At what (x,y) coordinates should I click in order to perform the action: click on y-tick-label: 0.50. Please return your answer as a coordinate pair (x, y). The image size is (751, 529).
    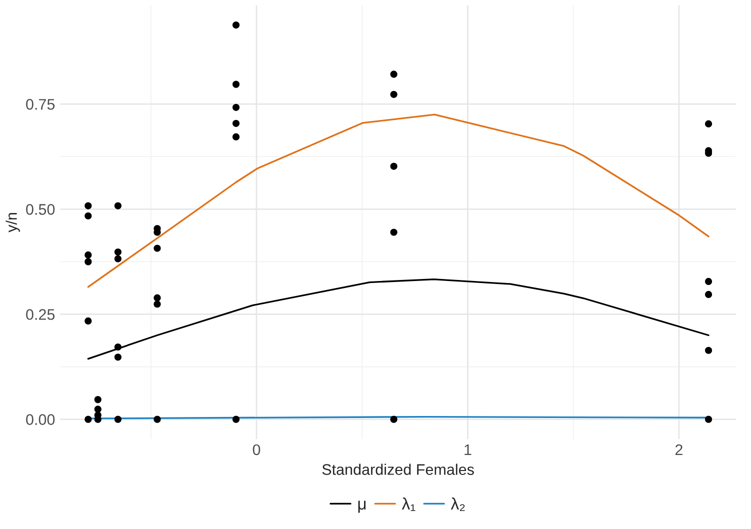
    Looking at the image, I should click on (40, 209).